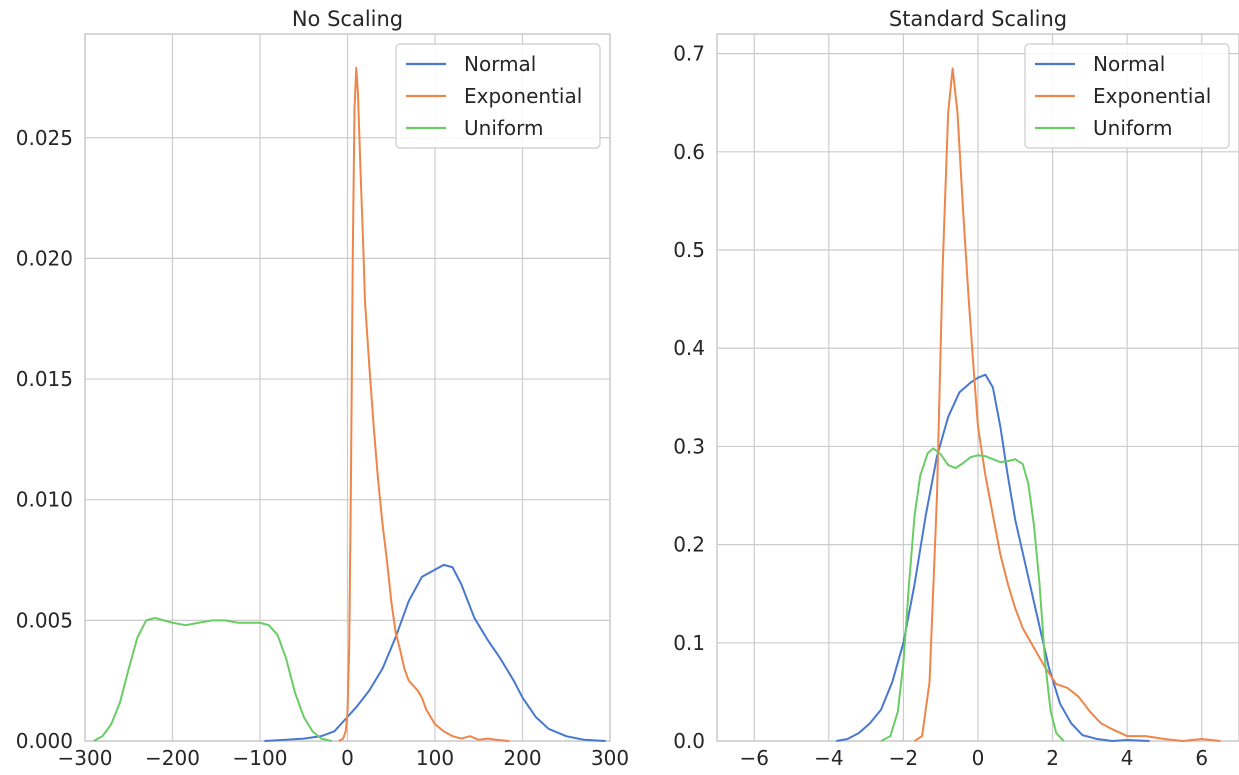 The height and width of the screenshot is (775, 1239). What do you see at coordinates (522, 758) in the screenshot?
I see `x-tick-label: 200` at bounding box center [522, 758].